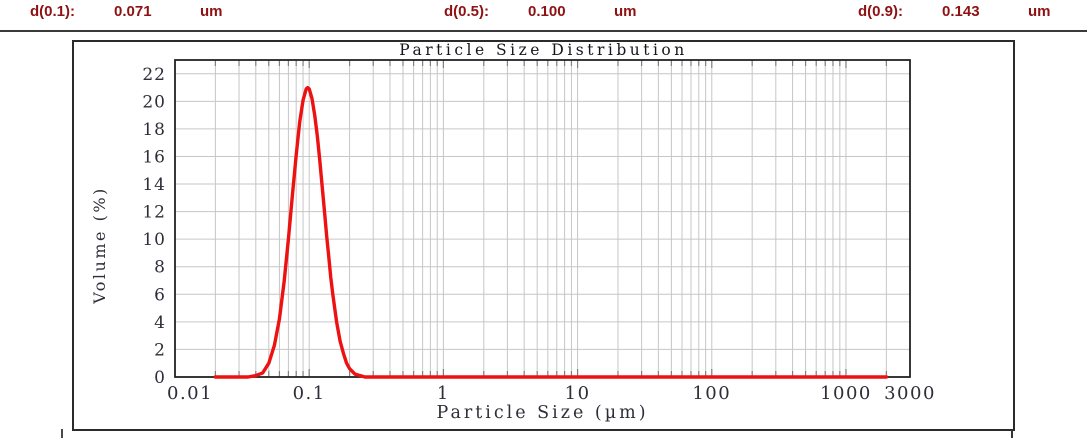 This screenshot has width=1087, height=438. Describe the element at coordinates (961, 11) in the screenshot. I see `d90-value: 0.143` at that location.